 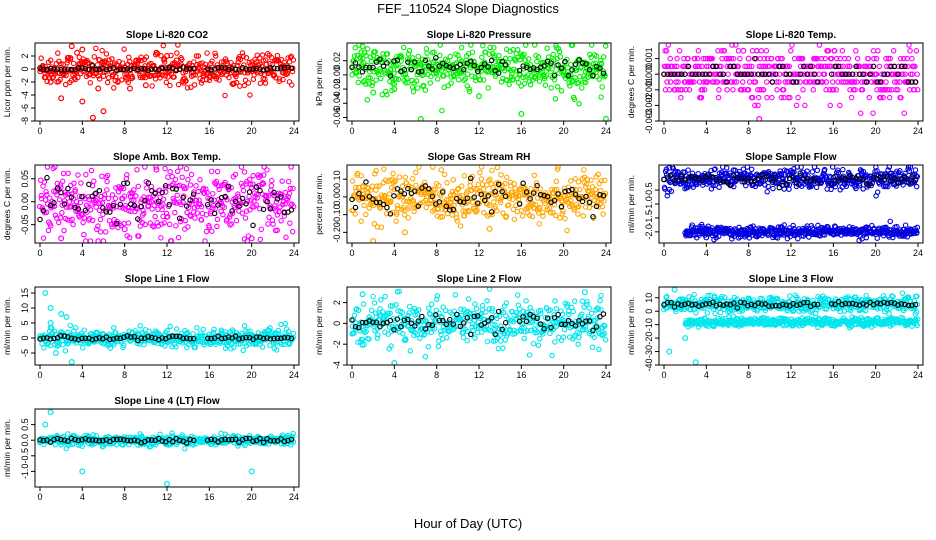 I want to click on data-points, so click(x=167, y=82).